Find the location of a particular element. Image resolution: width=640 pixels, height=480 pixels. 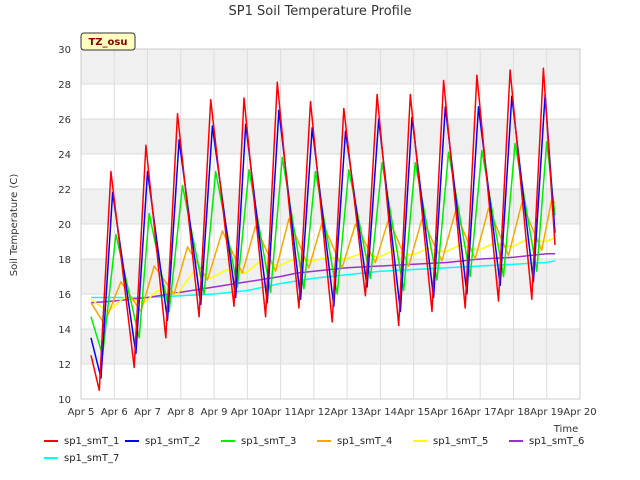

x-tick-label: Apr 19 is located at coordinates (546, 412).